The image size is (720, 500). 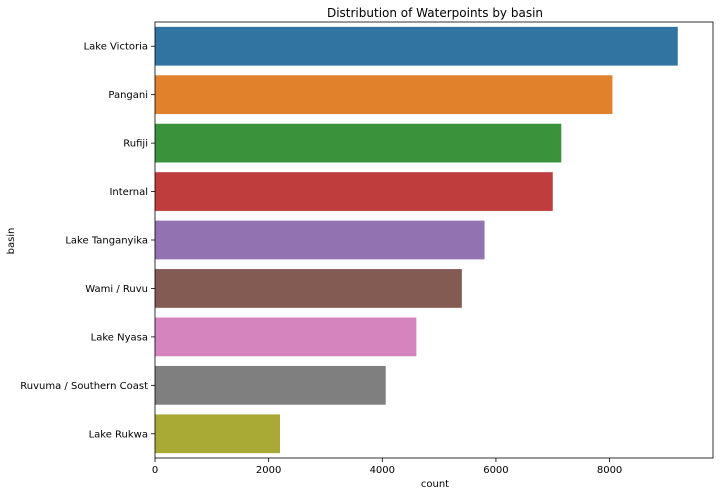 What do you see at coordinates (119, 337) in the screenshot?
I see `y-tick-label-lake-nyasa: Lake Nyasa` at bounding box center [119, 337].